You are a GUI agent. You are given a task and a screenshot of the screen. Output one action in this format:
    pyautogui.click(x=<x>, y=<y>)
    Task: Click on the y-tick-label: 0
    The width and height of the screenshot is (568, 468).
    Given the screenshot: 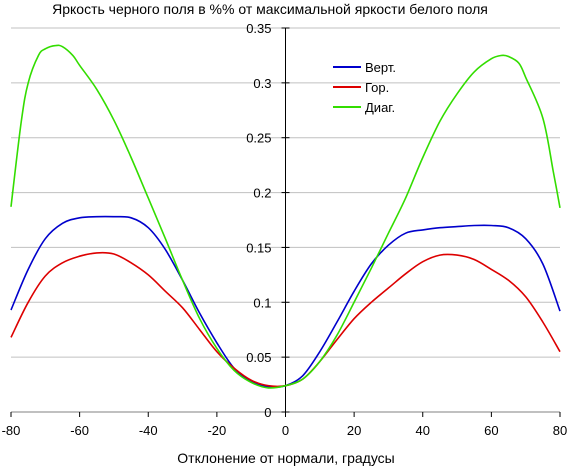 What is the action you would take?
    pyautogui.click(x=267, y=412)
    